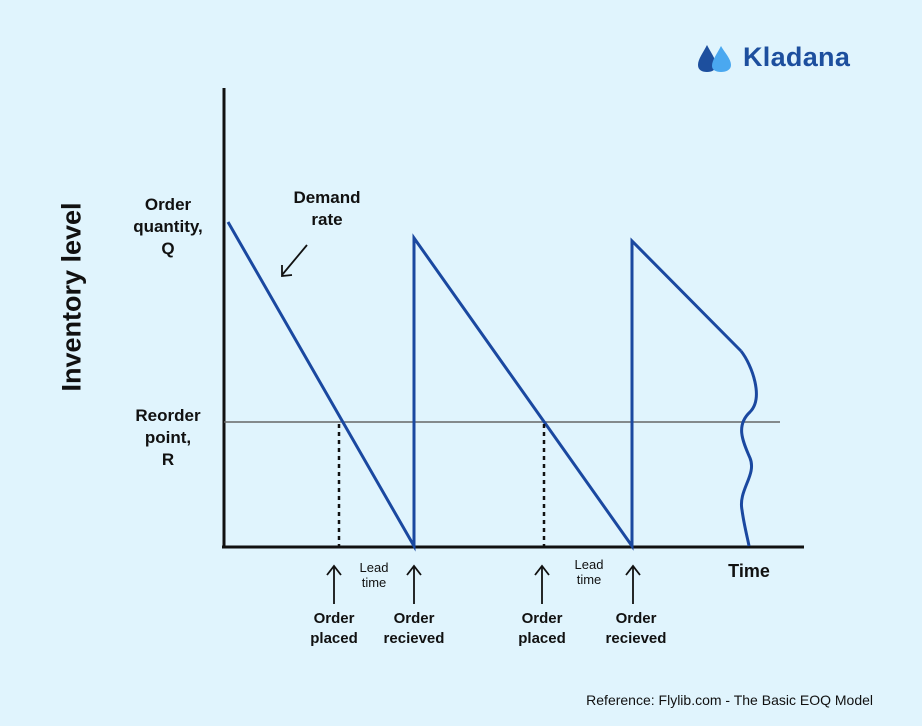  What do you see at coordinates (294, 260) in the screenshot?
I see `demand-rate-arrow-icon` at bounding box center [294, 260].